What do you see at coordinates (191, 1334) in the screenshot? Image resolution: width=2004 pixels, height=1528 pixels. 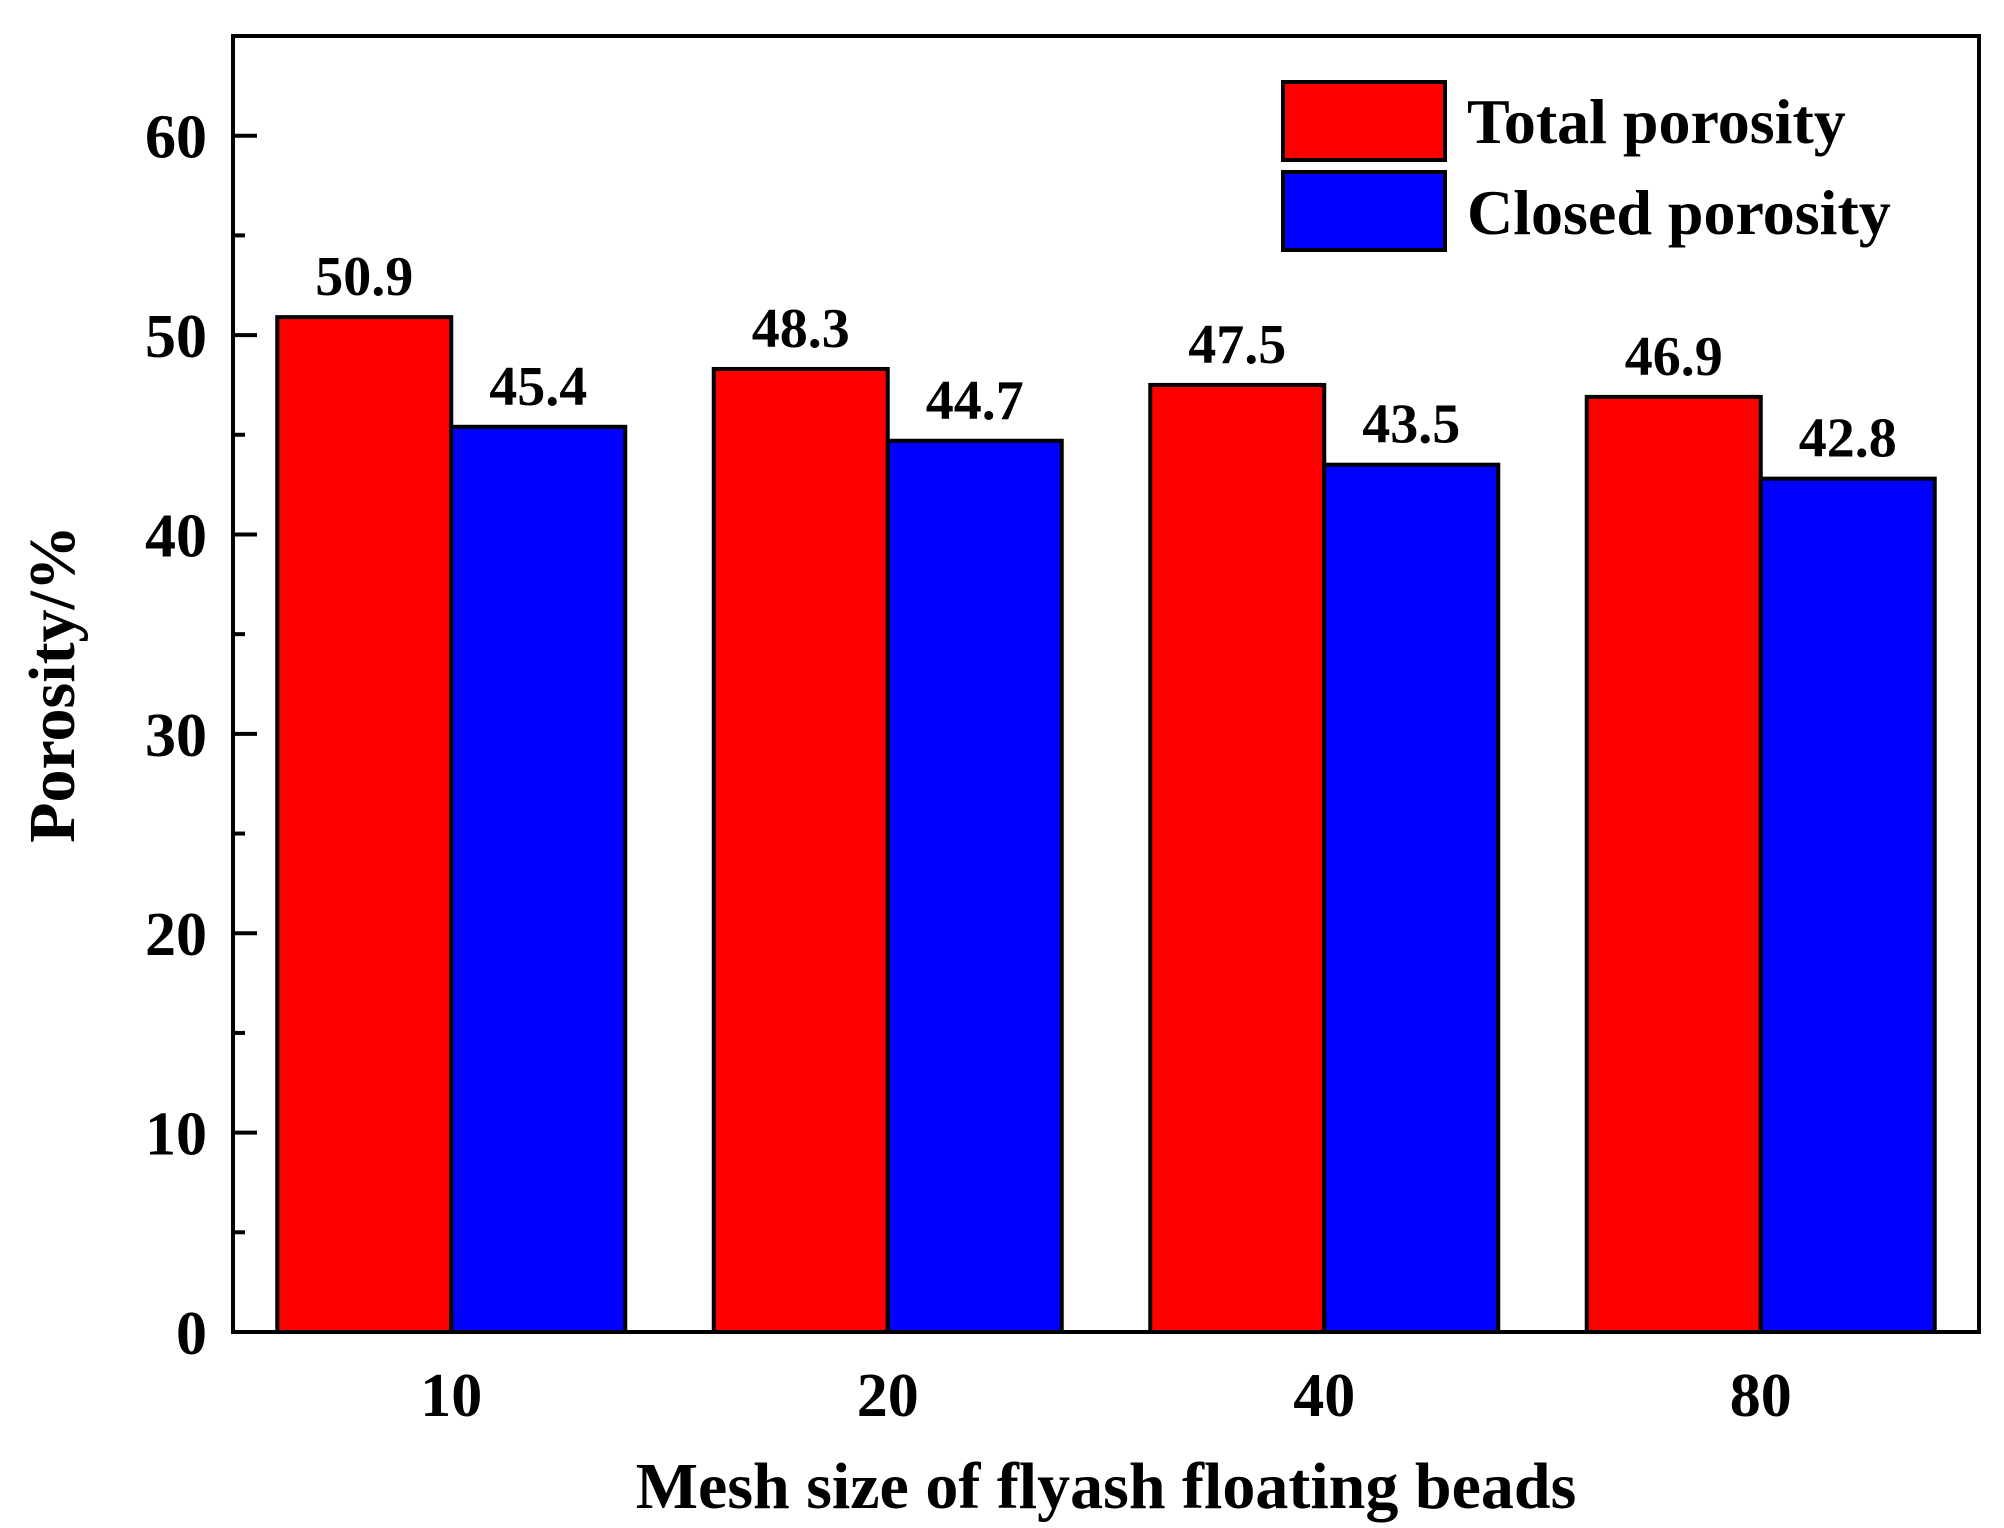 I see `y-tick-label: 0` at bounding box center [191, 1334].